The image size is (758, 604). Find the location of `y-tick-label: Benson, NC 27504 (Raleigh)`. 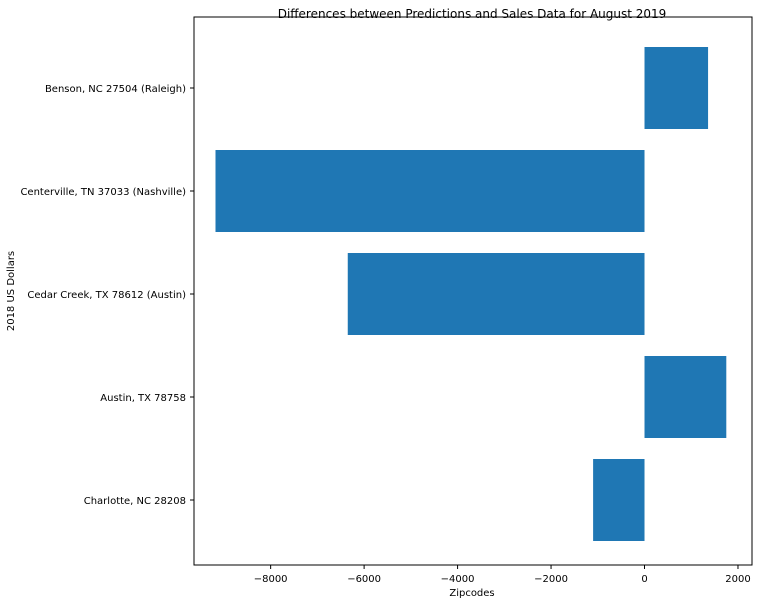

y-tick-label: Benson, NC 27504 (Raleigh) is located at coordinates (115, 89).